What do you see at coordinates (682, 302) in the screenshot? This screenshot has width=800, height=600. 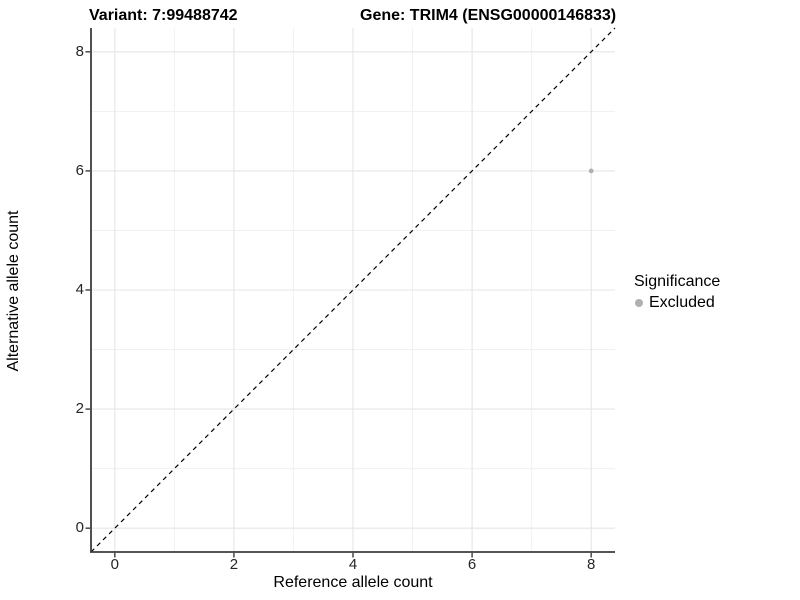 I see `legend-item-label: Excluded` at bounding box center [682, 302].